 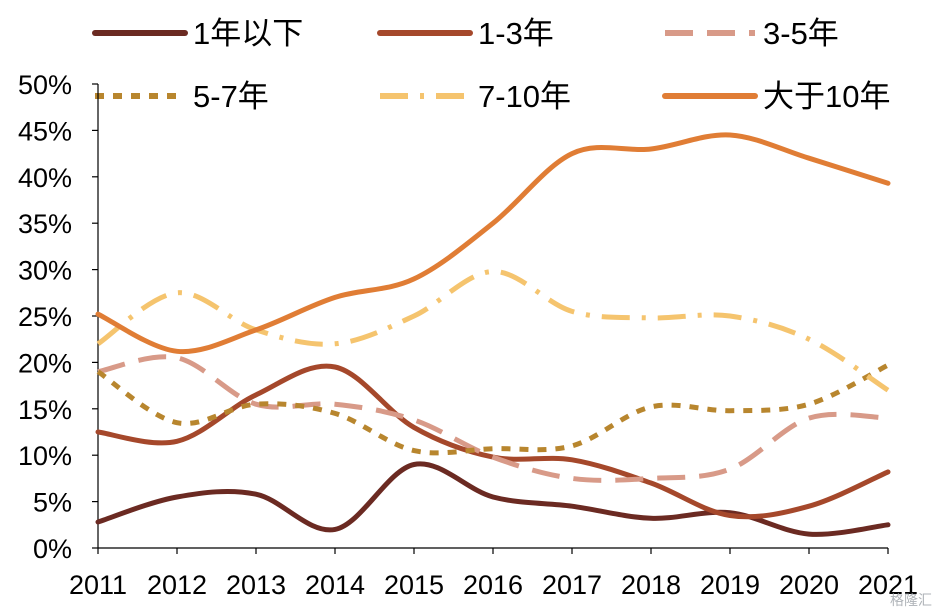 What do you see at coordinates (493, 585) in the screenshot?
I see `x-tick-label: 2016` at bounding box center [493, 585].